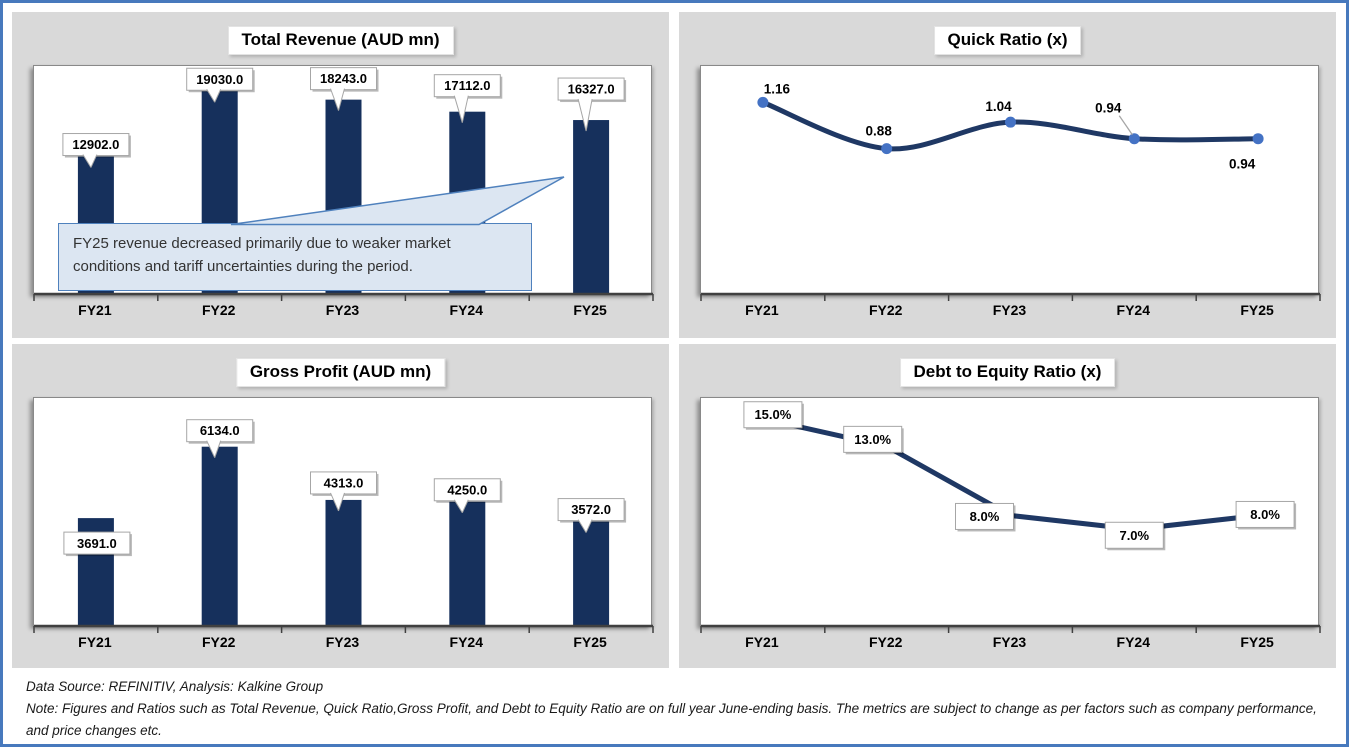 The image size is (1349, 747). I want to click on marker-FY23, so click(1010, 122).